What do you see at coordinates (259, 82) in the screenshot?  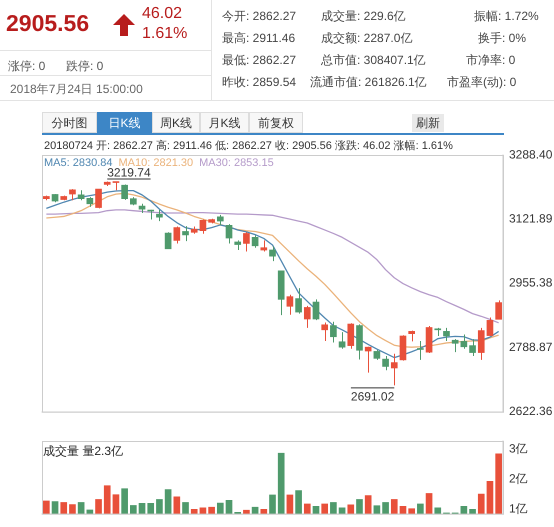 I see `text: 昨收: 2859.54` at bounding box center [259, 82].